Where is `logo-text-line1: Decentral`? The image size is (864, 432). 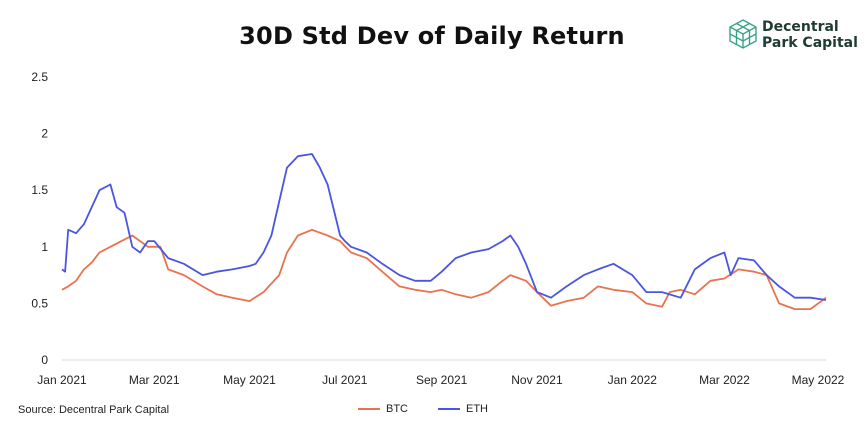 logo-text-line1: Decentral is located at coordinates (800, 27).